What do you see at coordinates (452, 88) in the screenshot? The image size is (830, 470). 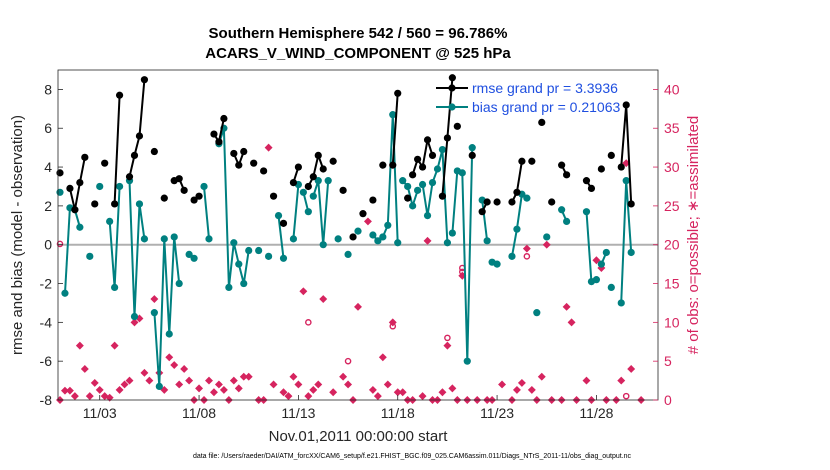 I see `legend-rmse-marker` at bounding box center [452, 88].